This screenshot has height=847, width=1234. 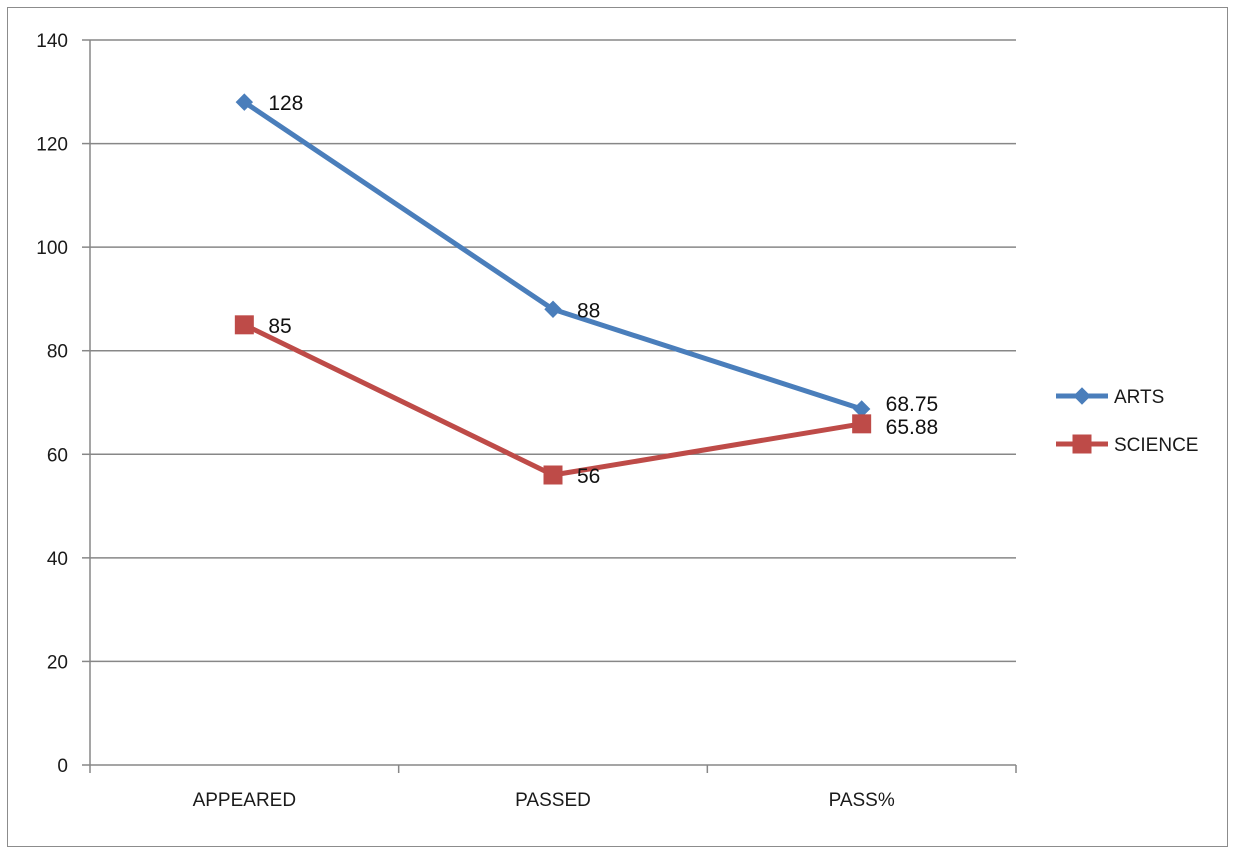 I want to click on data-label-science: 85, so click(x=279, y=326).